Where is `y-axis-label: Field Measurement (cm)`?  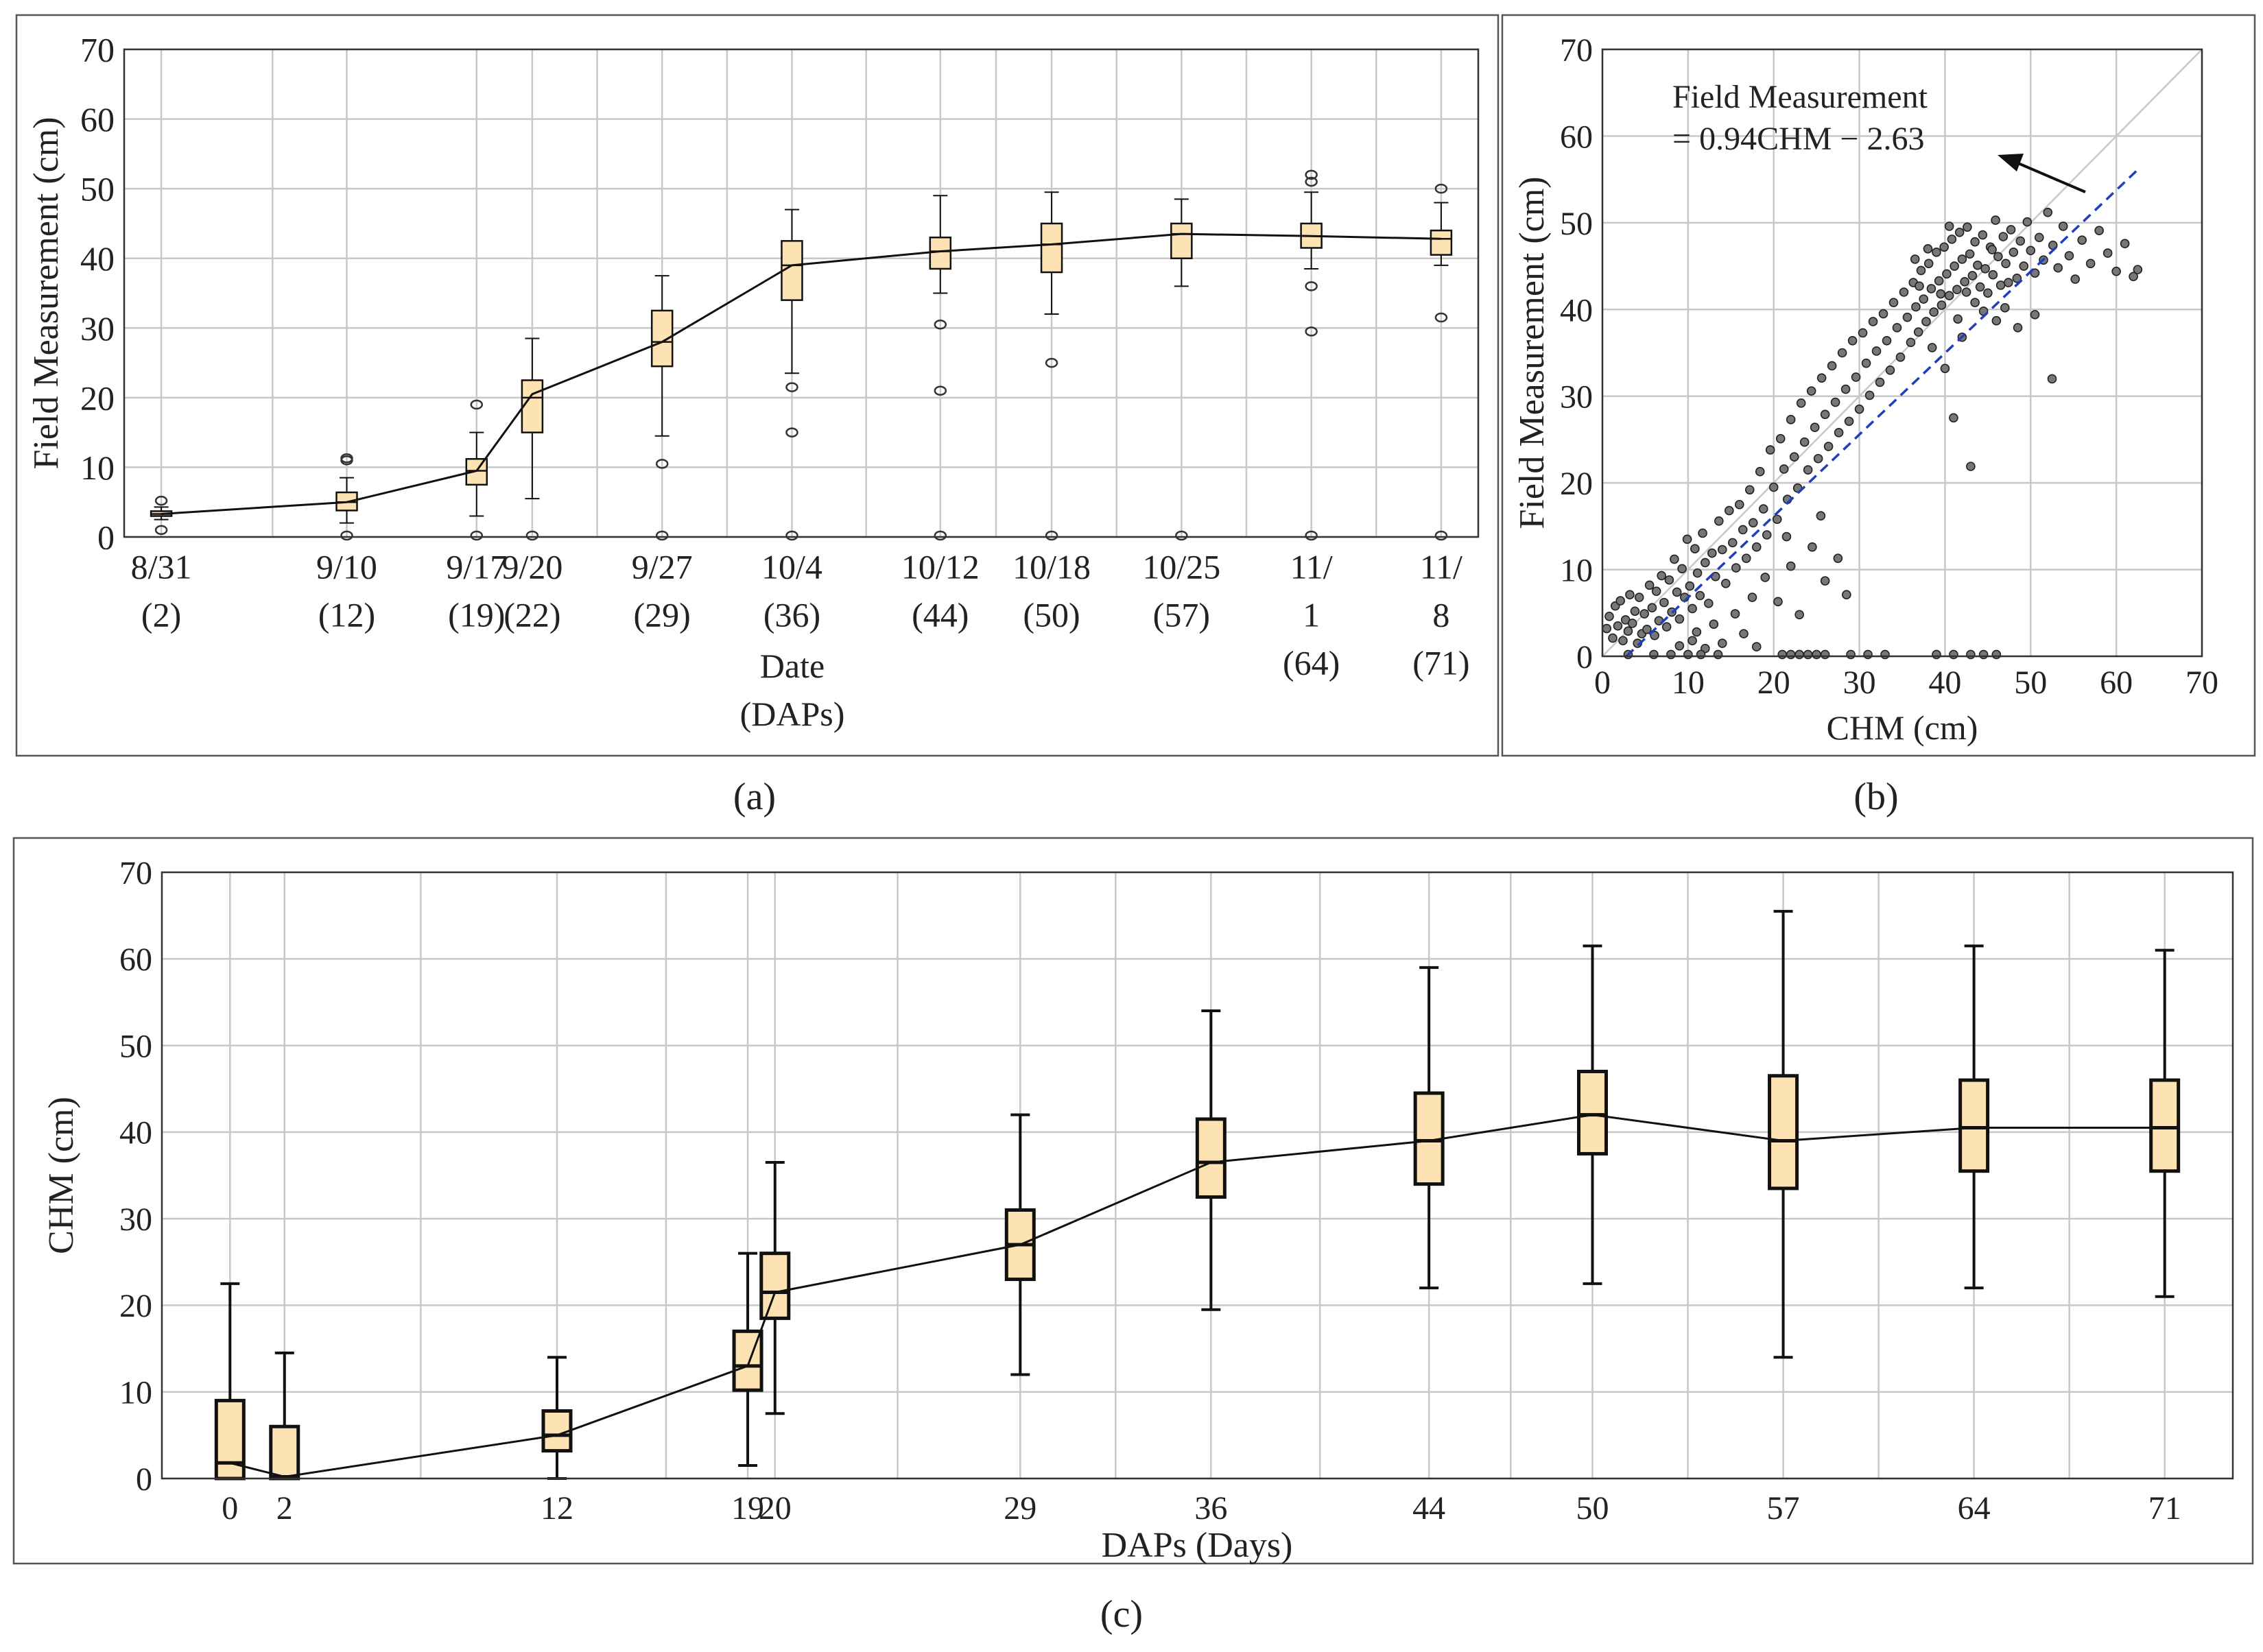 y-axis-label: Field Measurement (cm) is located at coordinates (1533, 352).